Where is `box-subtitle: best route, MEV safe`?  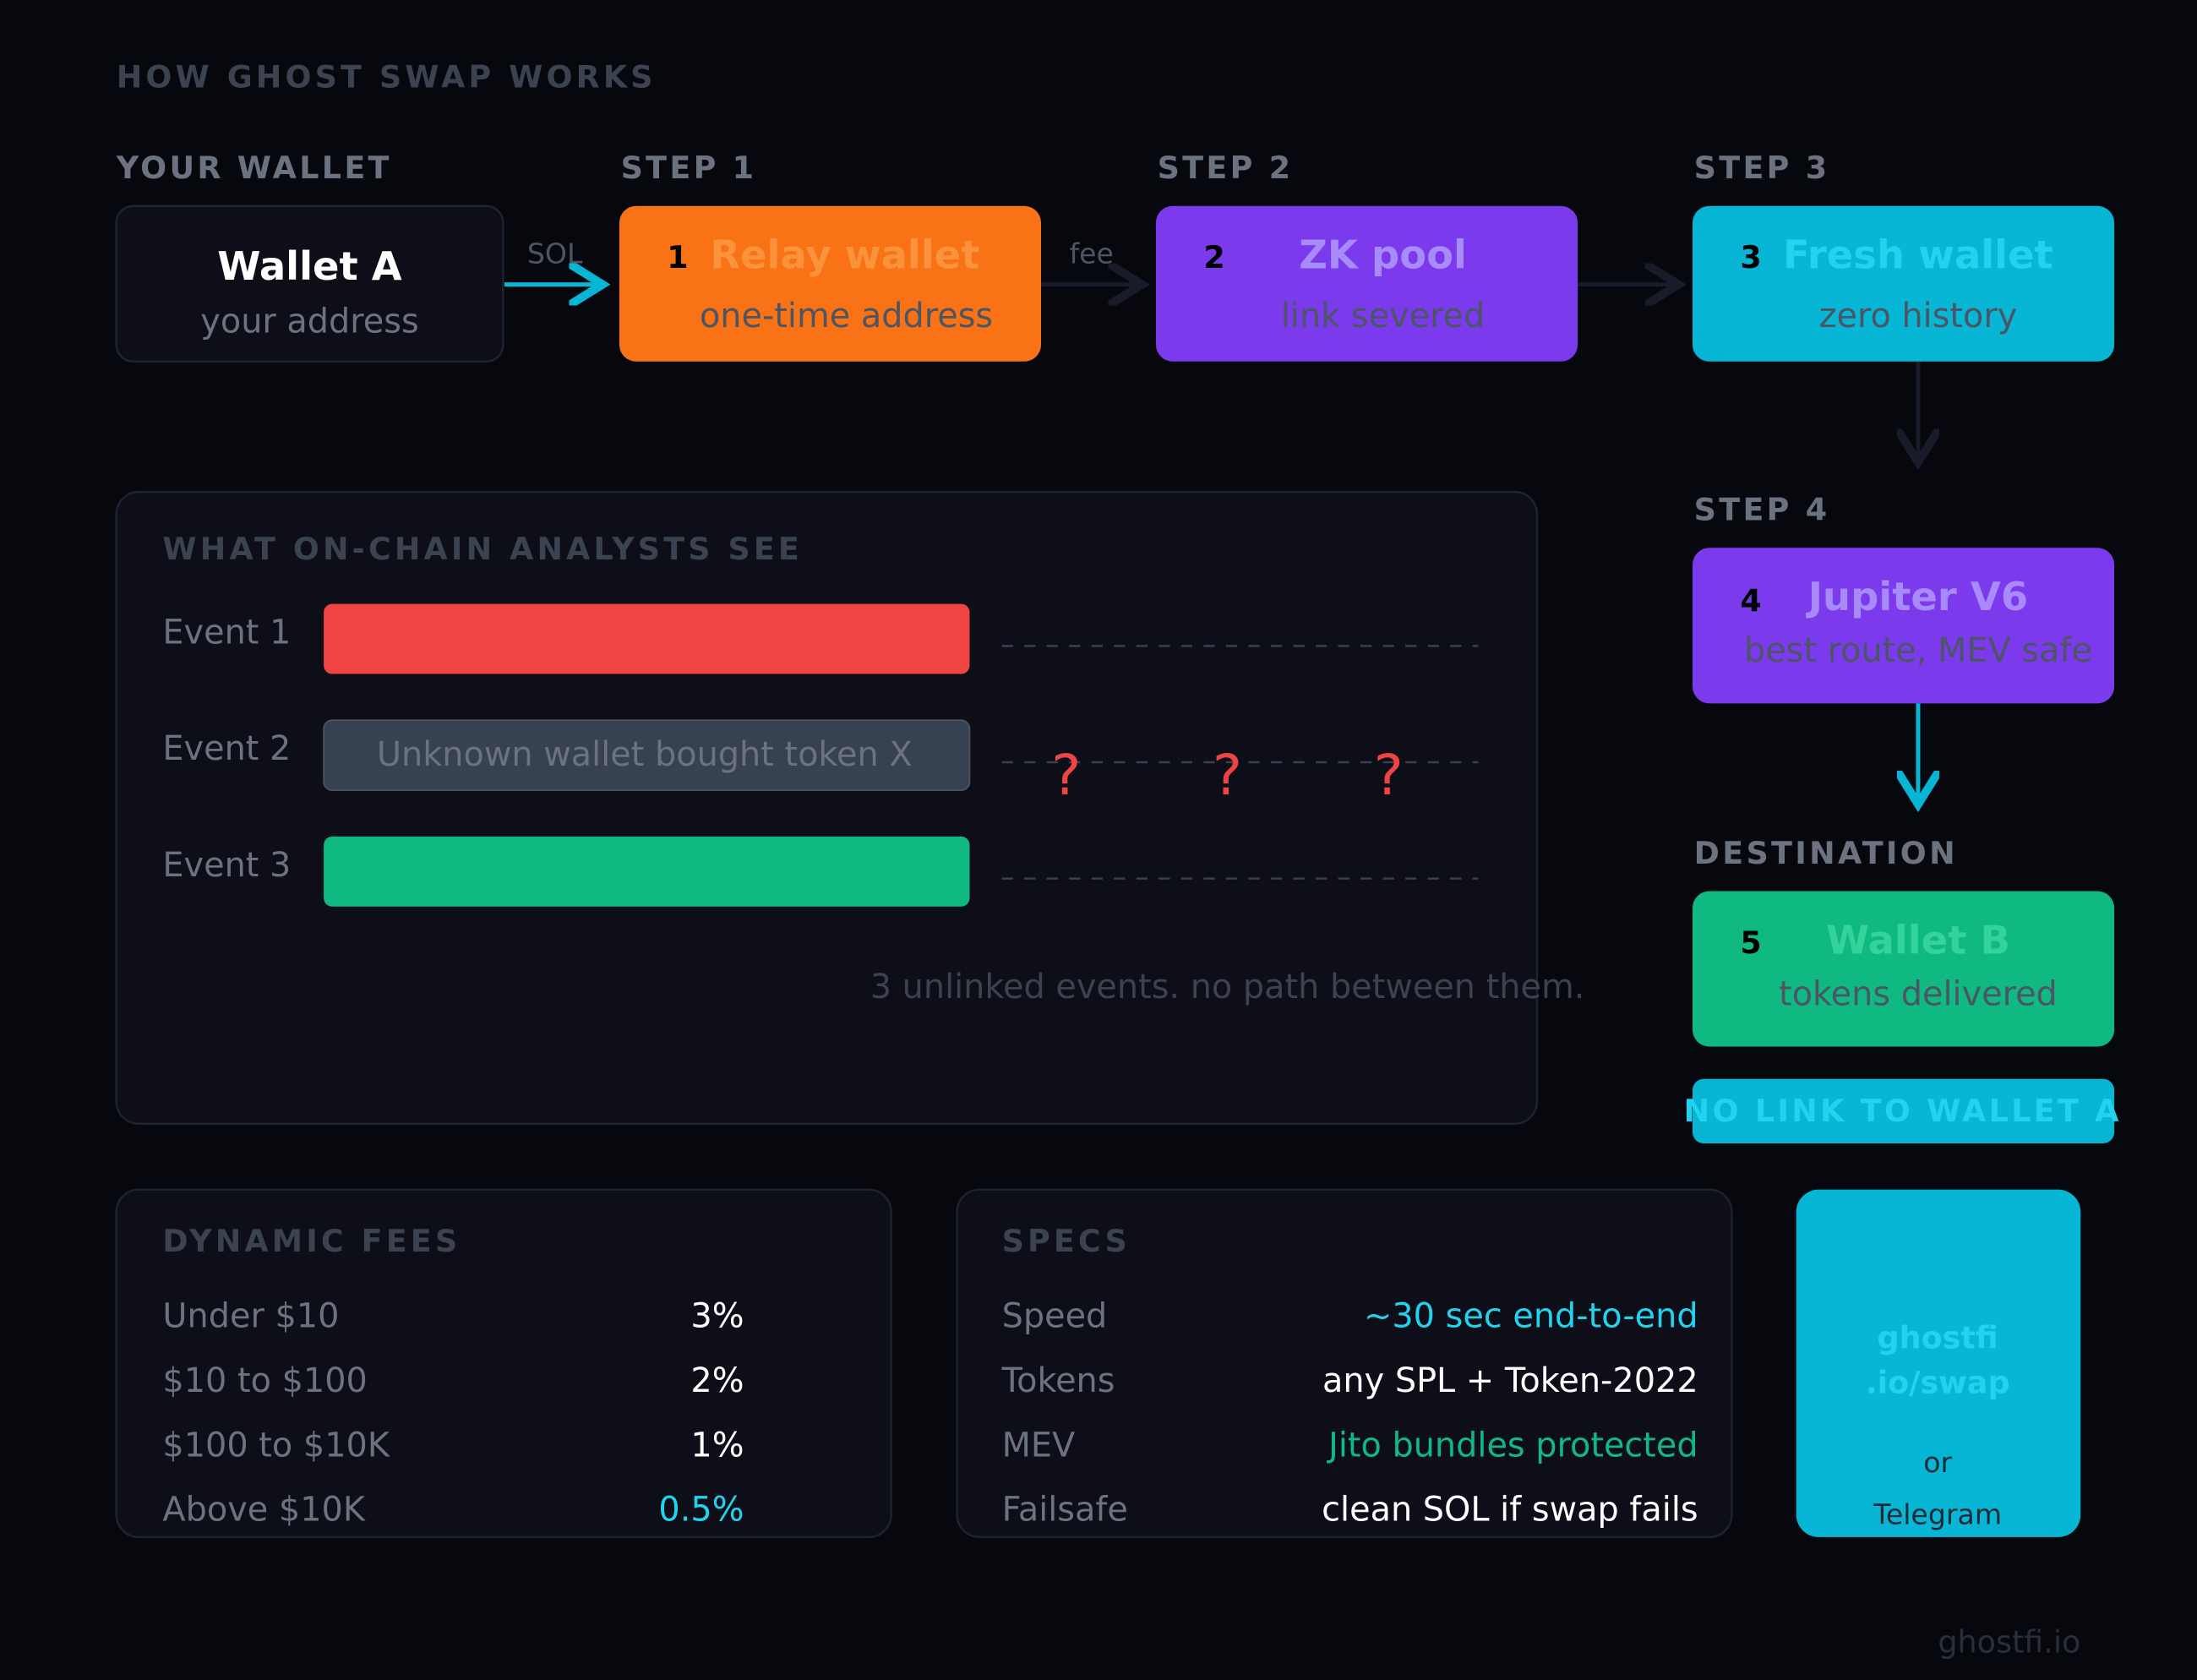 box-subtitle: best route, MEV safe is located at coordinates (1918, 650).